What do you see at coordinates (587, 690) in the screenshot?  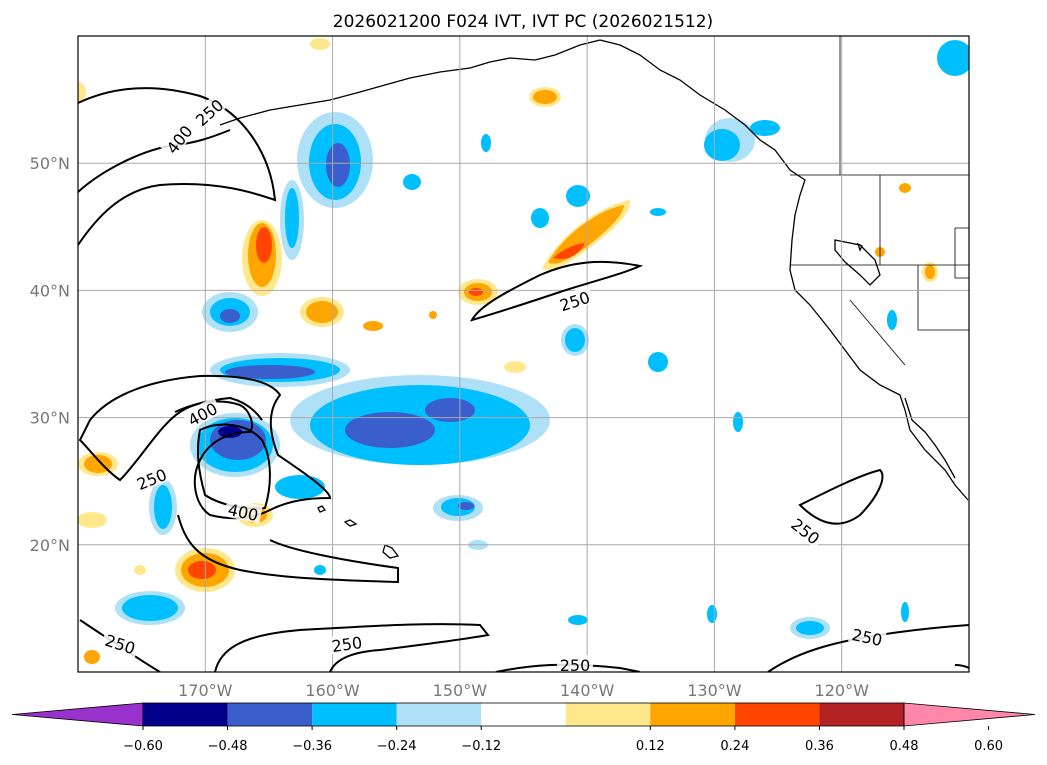 I see `longitude-tick-label: 140°W` at bounding box center [587, 690].